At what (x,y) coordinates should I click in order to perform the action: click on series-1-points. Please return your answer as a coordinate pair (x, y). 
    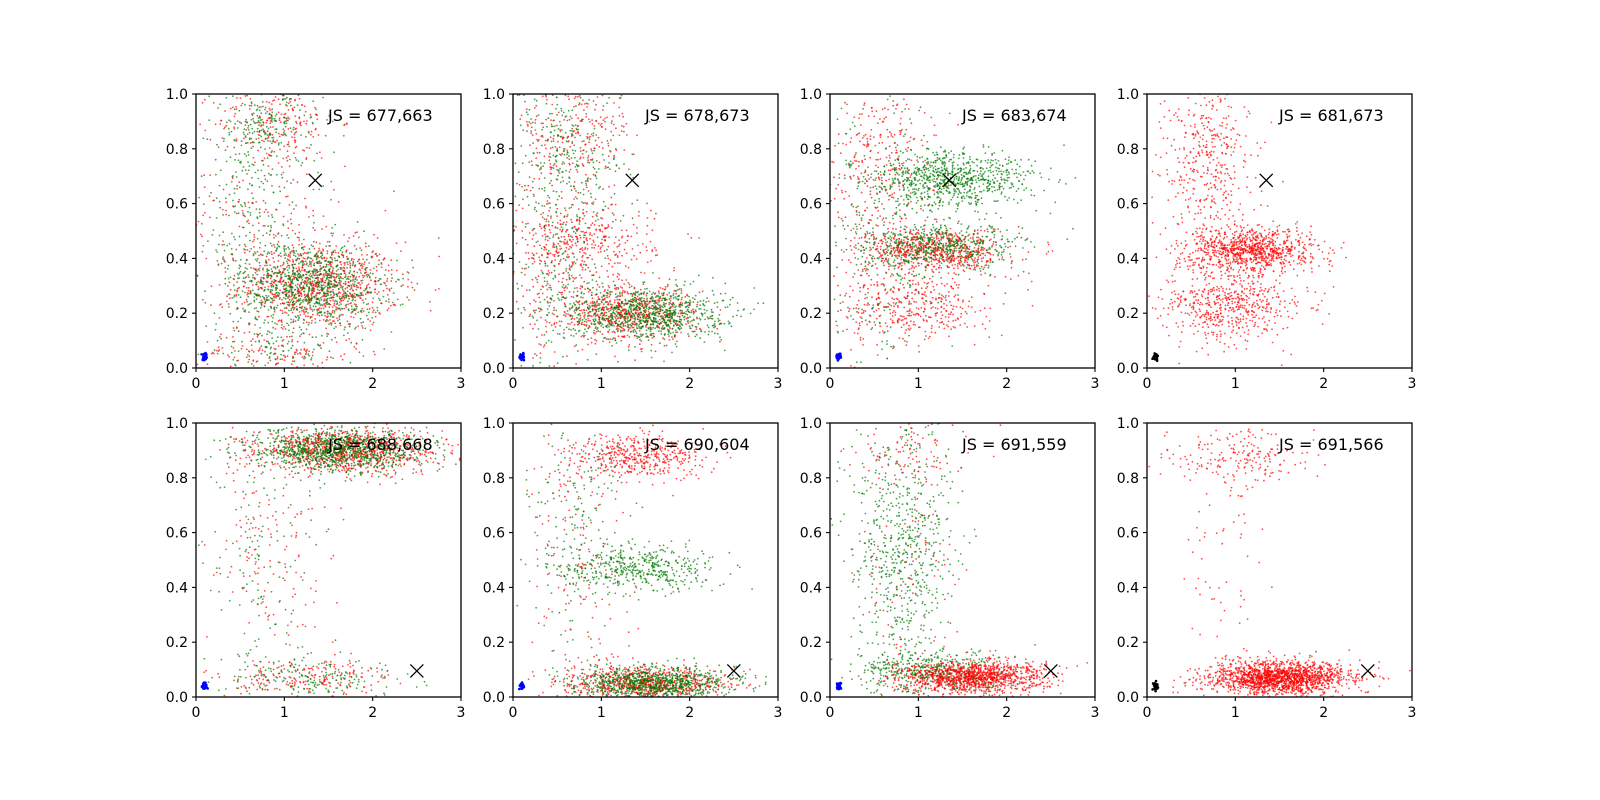
    Looking at the image, I should click on (318, 231).